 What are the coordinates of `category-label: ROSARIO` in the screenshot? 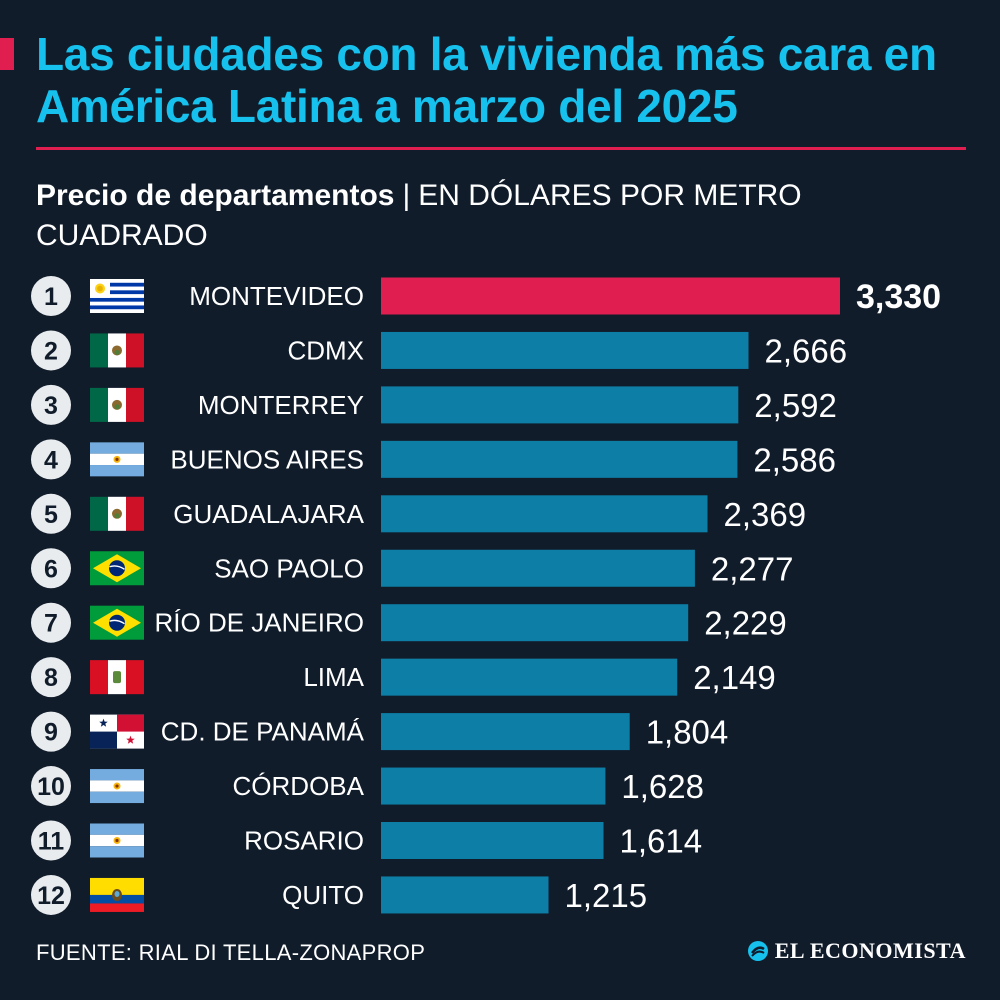 It's located at (304, 841).